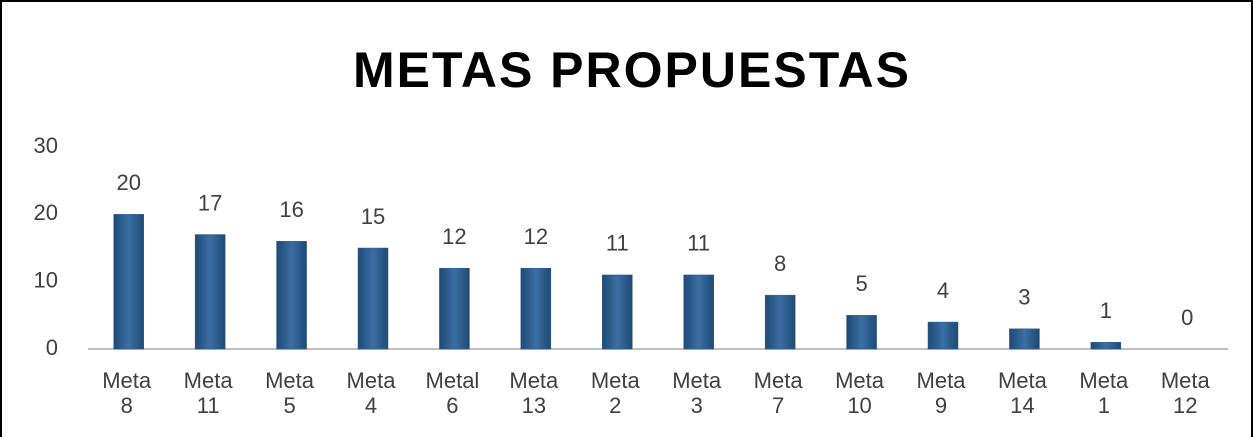 The width and height of the screenshot is (1253, 437). I want to click on x-tick-label: Meta 5, so click(290, 393).